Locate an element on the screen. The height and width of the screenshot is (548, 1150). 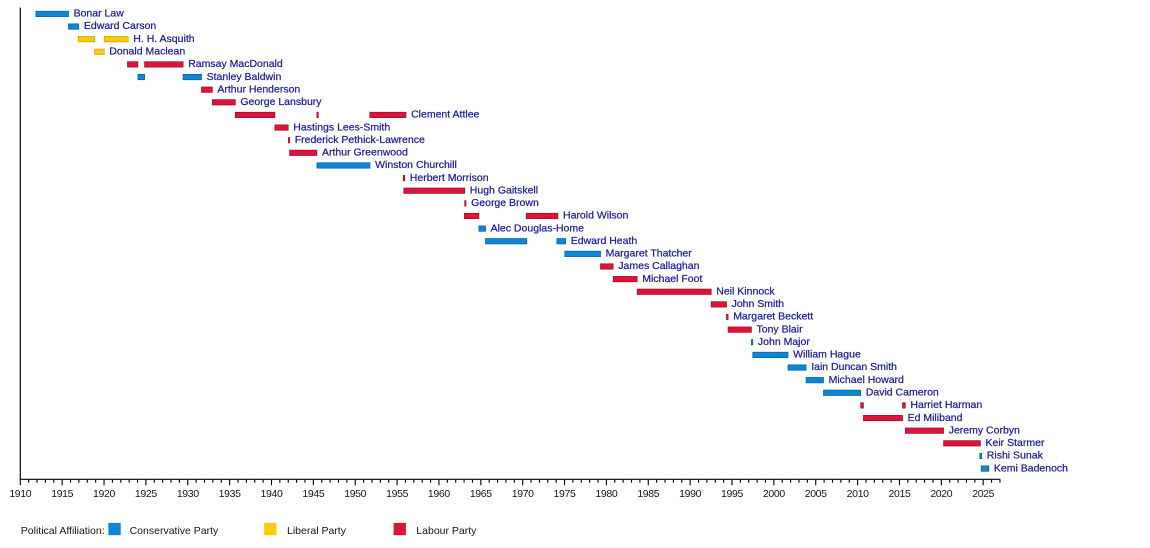
svg-text: 1925 is located at coordinates (146, 494).